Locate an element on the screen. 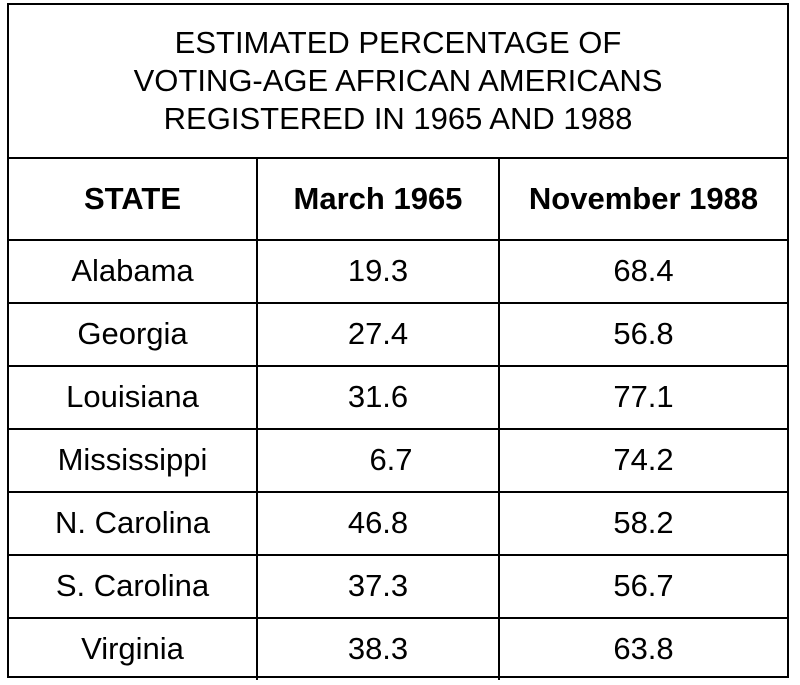  november-1988-cell: 56.8 is located at coordinates (642, 334).